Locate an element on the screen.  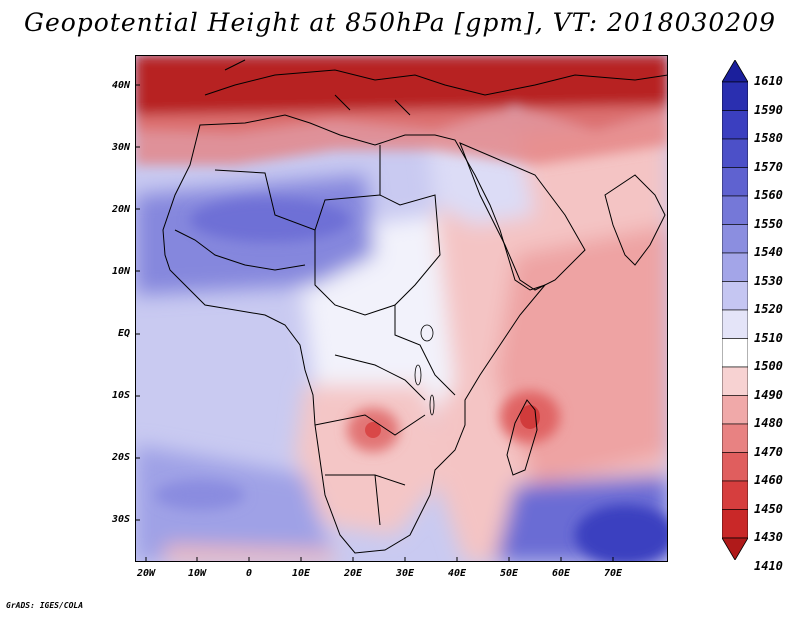
x-tick-label: 20W is located at coordinates (146, 573).